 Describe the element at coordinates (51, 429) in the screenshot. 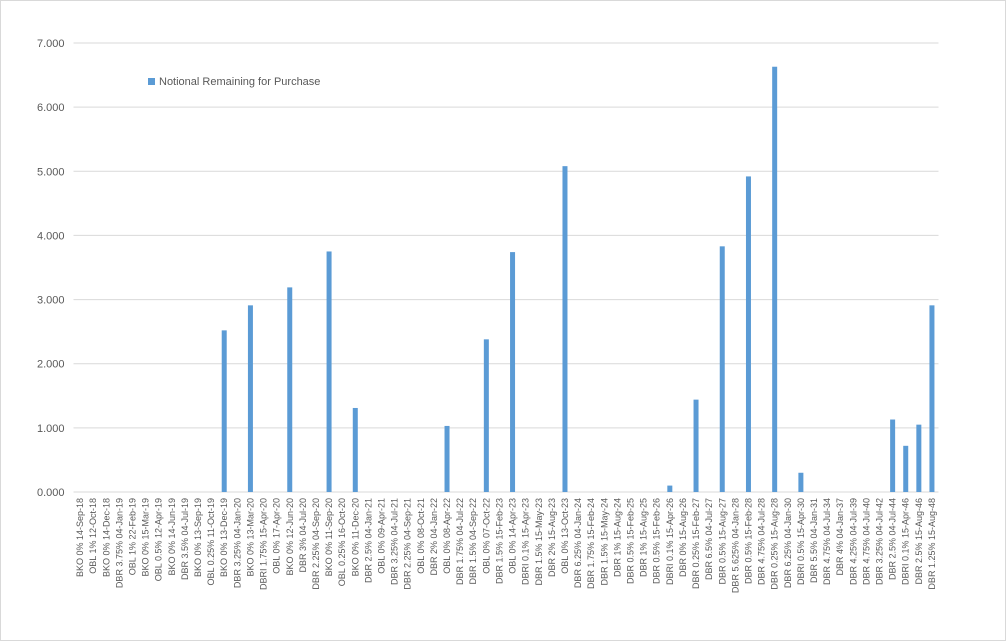

I see `y-tick-label: 1.000` at that location.